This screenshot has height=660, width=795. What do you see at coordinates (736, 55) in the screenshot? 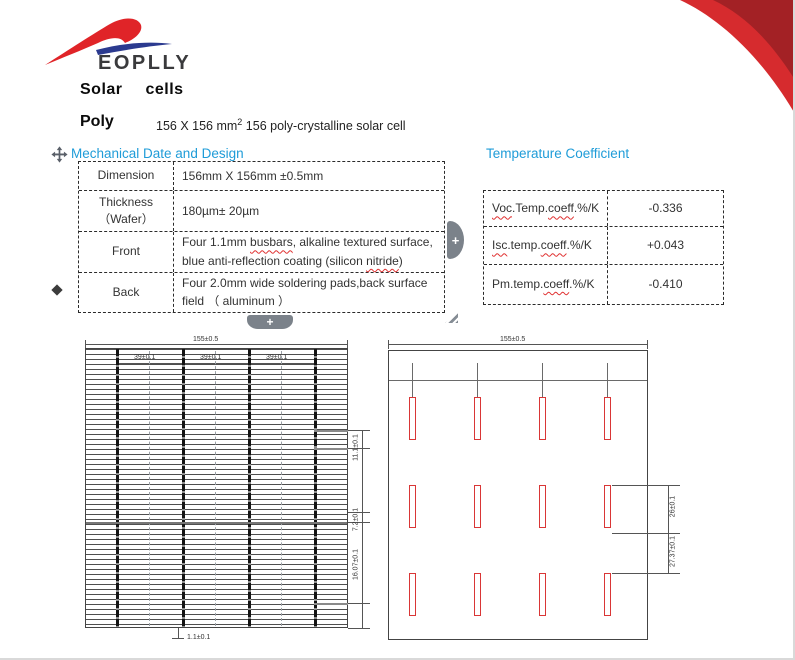
I see `corner-ribbon-graphic` at bounding box center [736, 55].